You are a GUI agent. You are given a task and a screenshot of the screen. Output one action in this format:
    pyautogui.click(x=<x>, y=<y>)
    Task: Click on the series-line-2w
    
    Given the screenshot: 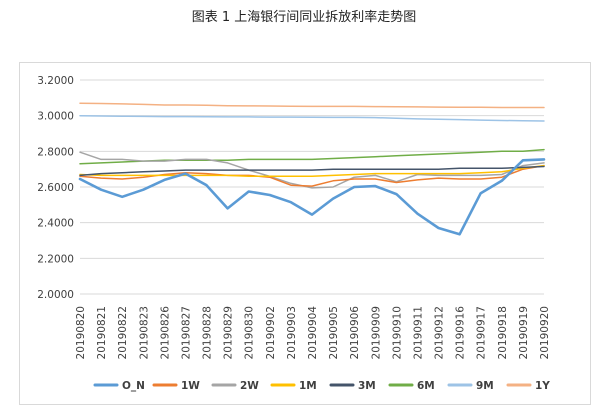 What is the action you would take?
    pyautogui.click(x=312, y=170)
    